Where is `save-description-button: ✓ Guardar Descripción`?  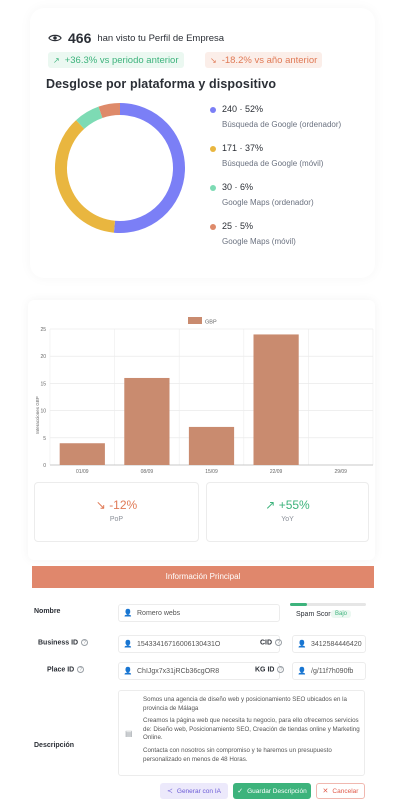 save-description-button: ✓ Guardar Descripción is located at coordinates (272, 791).